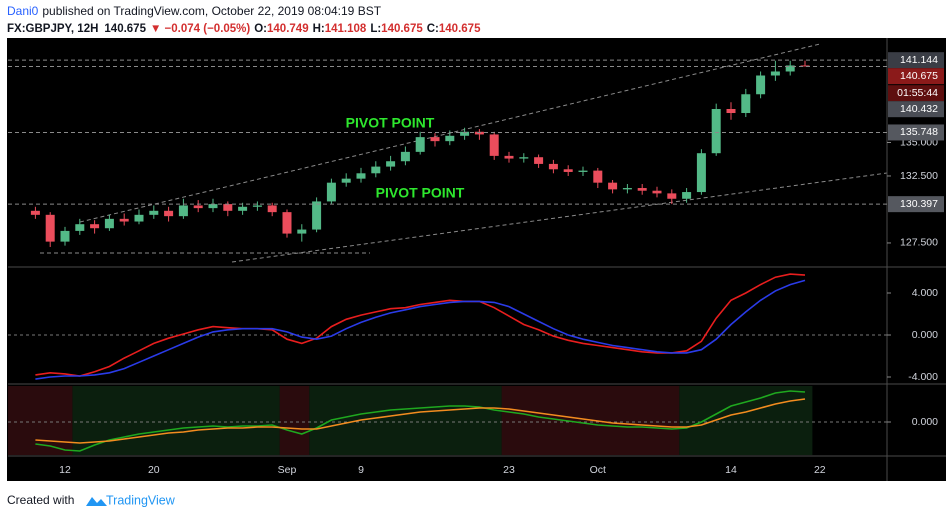 The width and height of the screenshot is (951, 519). I want to click on x-tick-label: Oct, so click(598, 470).